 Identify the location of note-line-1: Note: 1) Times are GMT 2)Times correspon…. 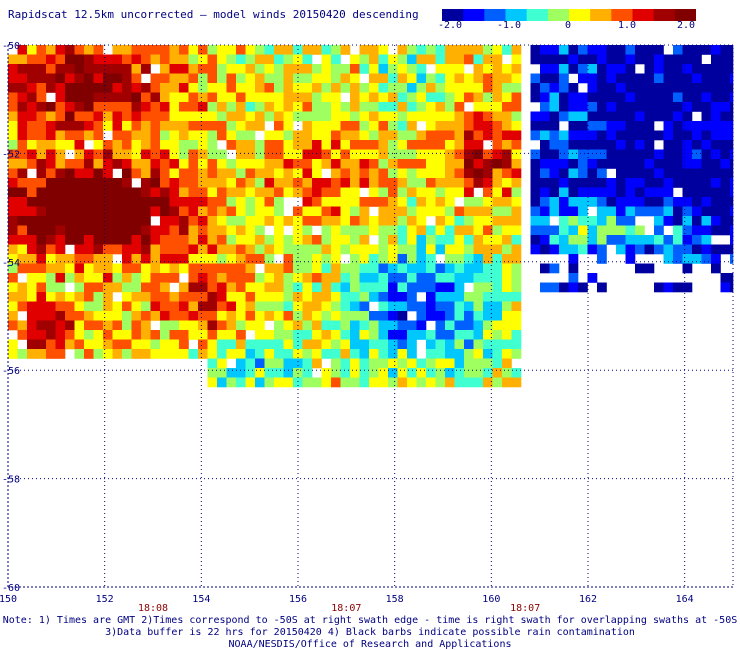
(370, 620).